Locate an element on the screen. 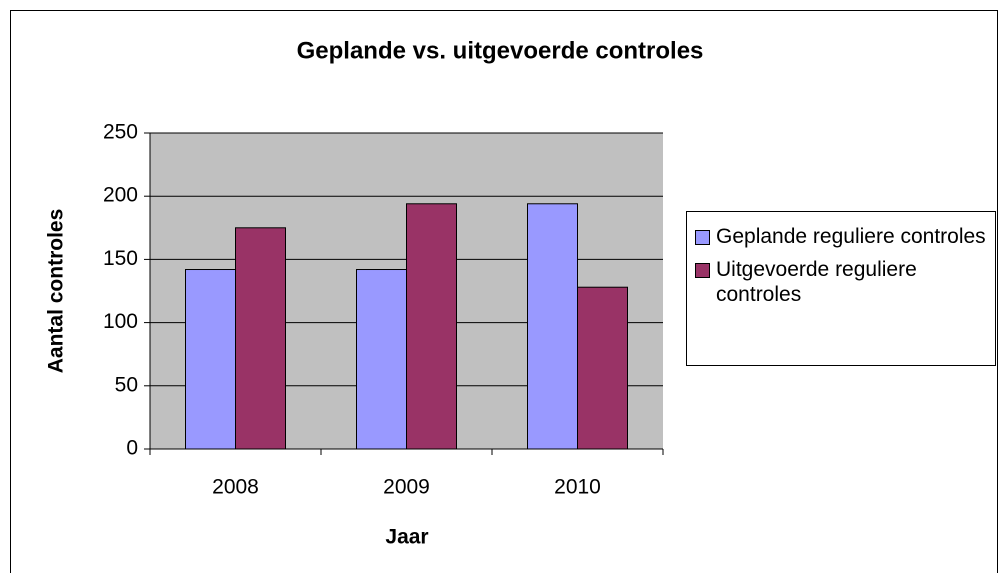 The height and width of the screenshot is (573, 1000). y-tick-label: 100 is located at coordinates (120, 321).